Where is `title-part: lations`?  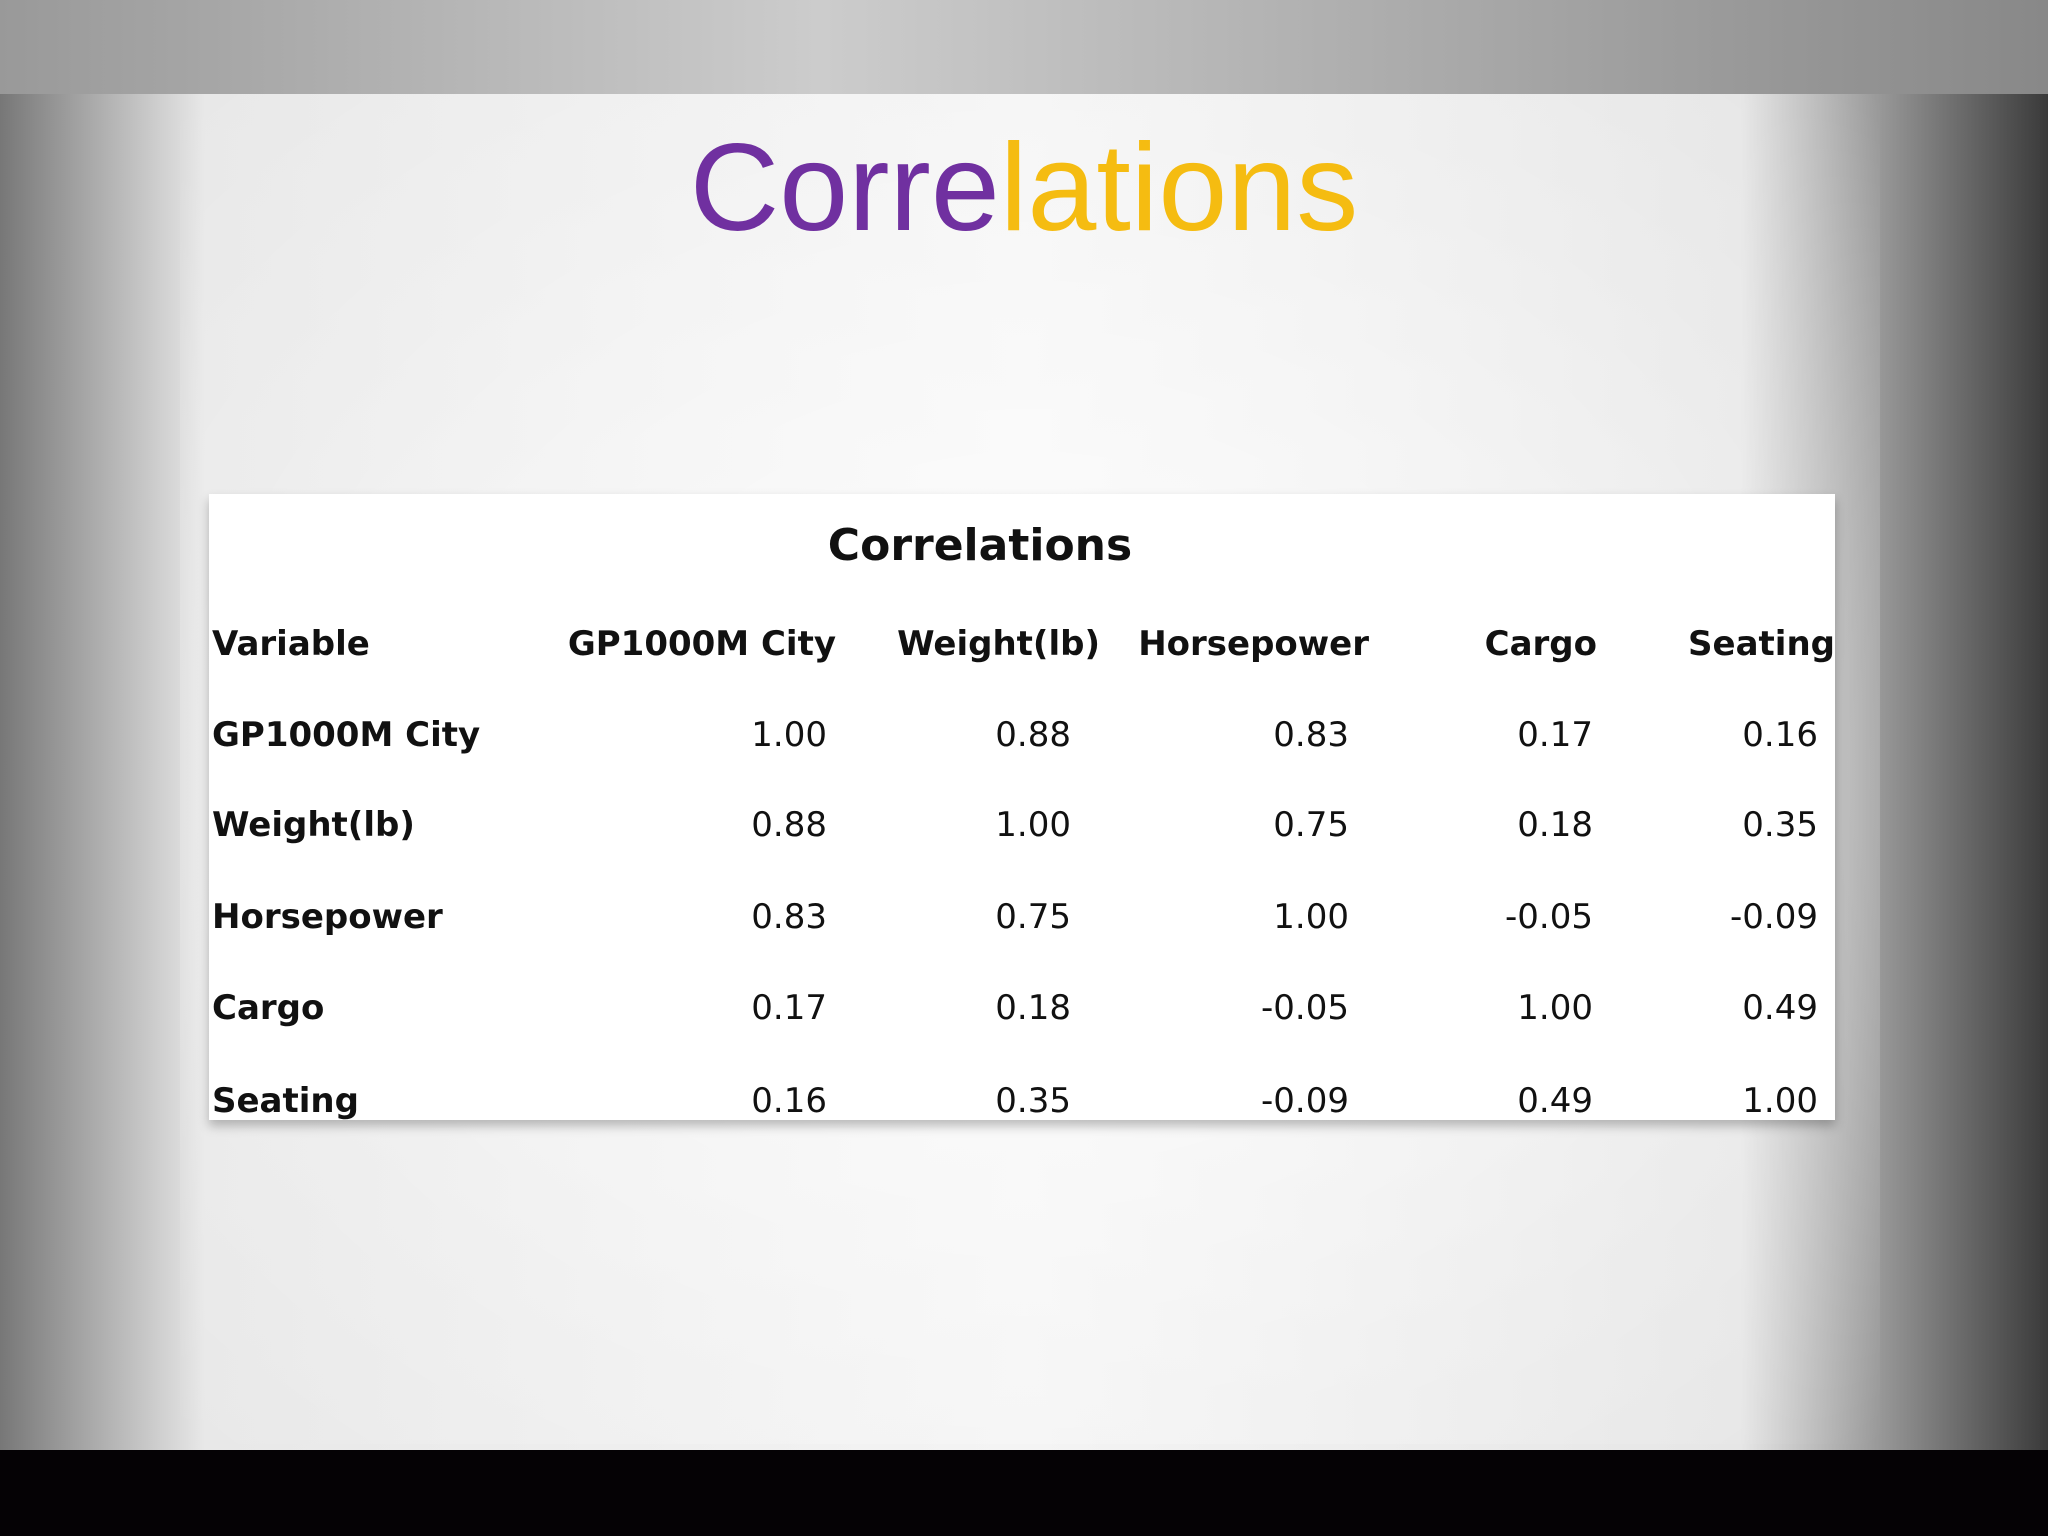
title-part: lations is located at coordinates (1179, 188).